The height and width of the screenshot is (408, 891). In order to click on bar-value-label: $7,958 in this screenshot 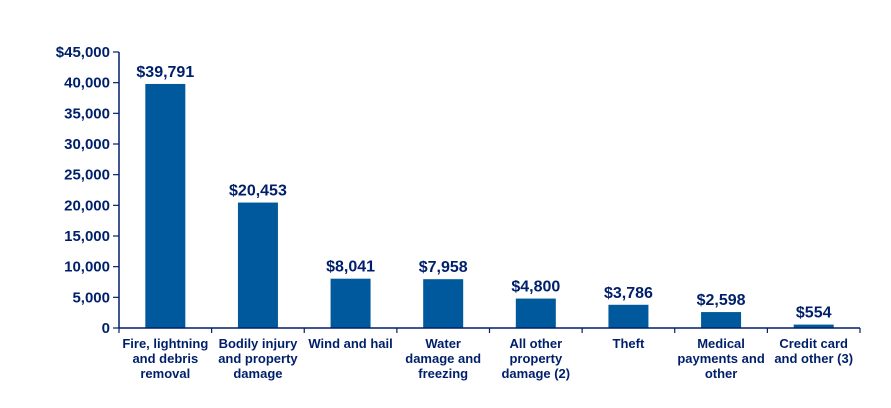, I will do `click(443, 267)`.